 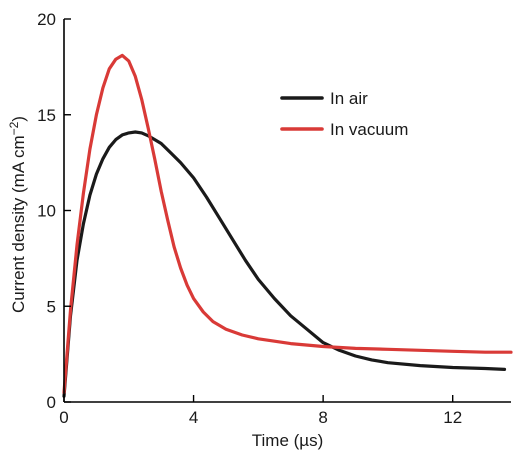 What do you see at coordinates (369, 129) in the screenshot?
I see `legend-label-in-vacuum: In vacuum` at bounding box center [369, 129].